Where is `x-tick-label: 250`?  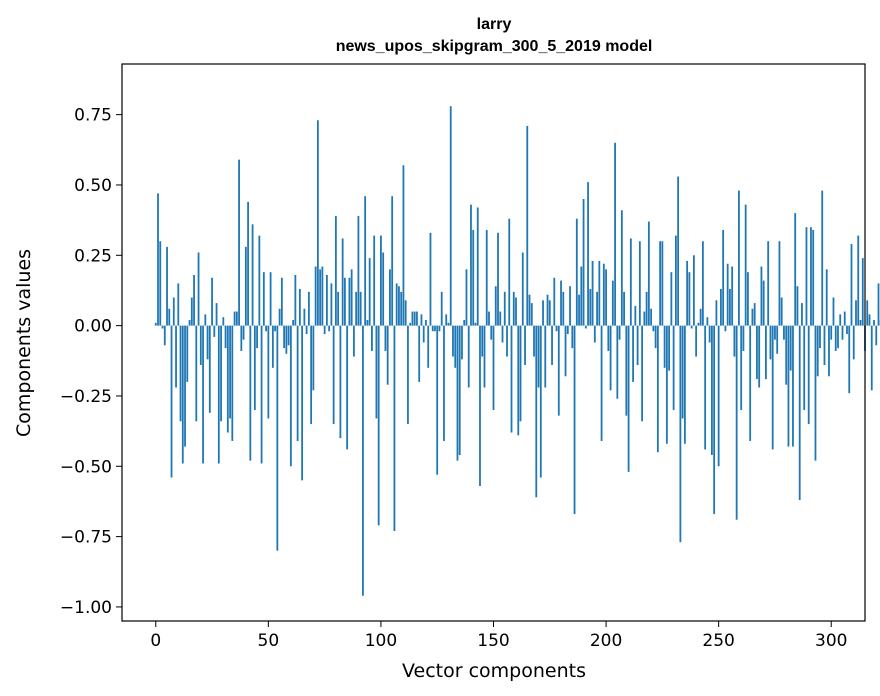
x-tick-label: 250 is located at coordinates (718, 641).